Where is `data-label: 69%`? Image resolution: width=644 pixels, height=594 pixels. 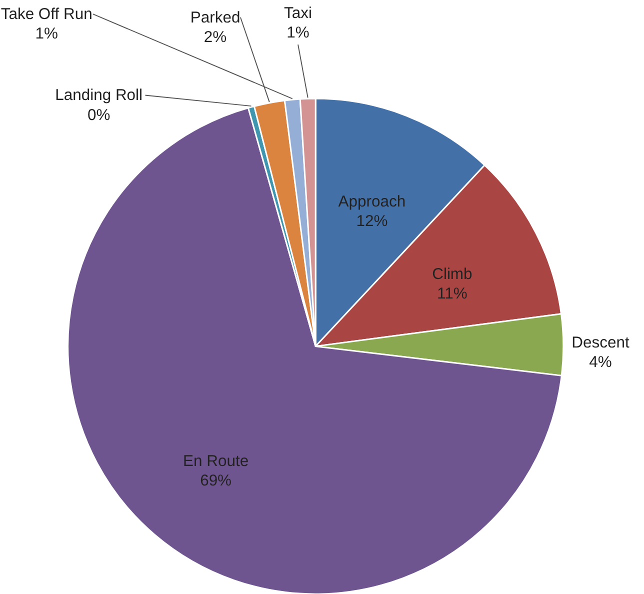 data-label: 69% is located at coordinates (216, 481).